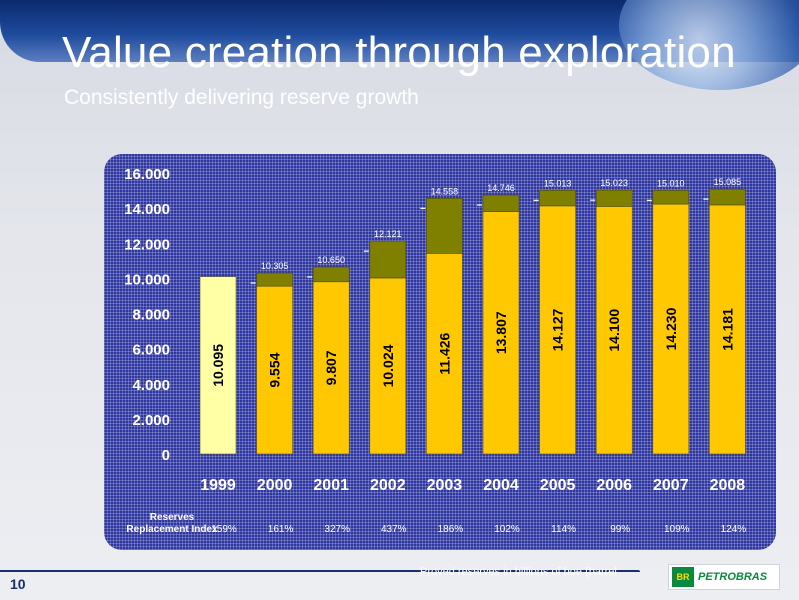 The width and height of the screenshot is (799, 600). What do you see at coordinates (501, 485) in the screenshot?
I see `x-category-label: 2004` at bounding box center [501, 485].